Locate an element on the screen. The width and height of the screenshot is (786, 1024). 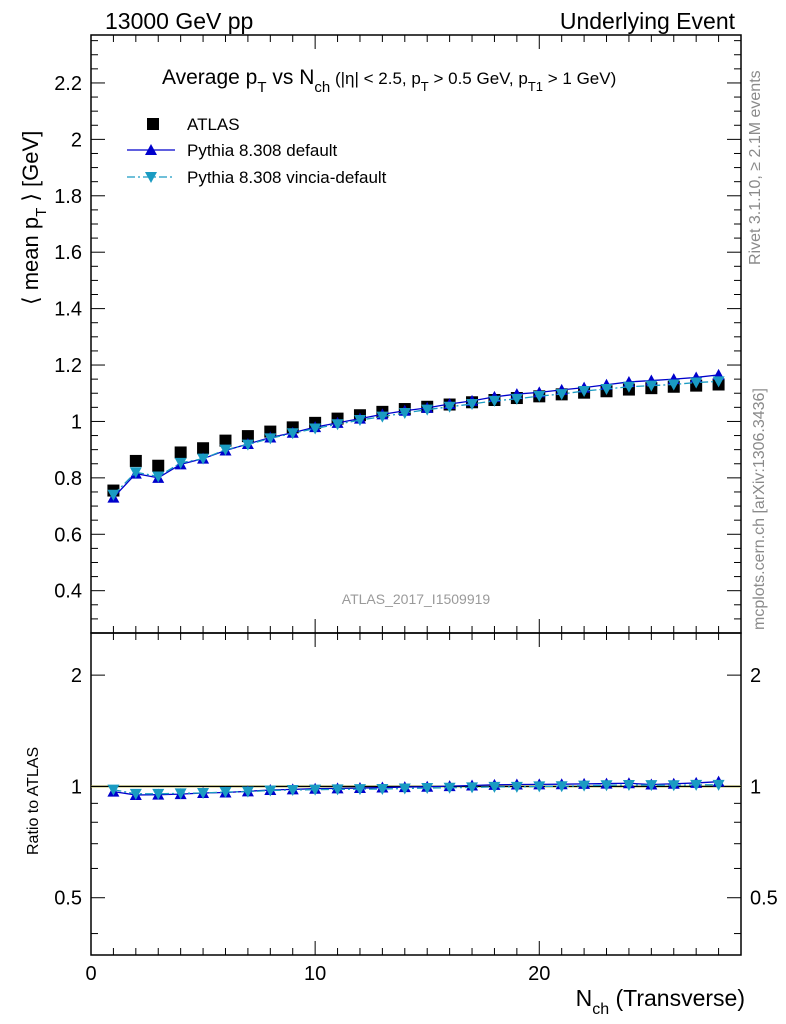
ratio-y-tick-label: 2 is located at coordinates (76, 676).